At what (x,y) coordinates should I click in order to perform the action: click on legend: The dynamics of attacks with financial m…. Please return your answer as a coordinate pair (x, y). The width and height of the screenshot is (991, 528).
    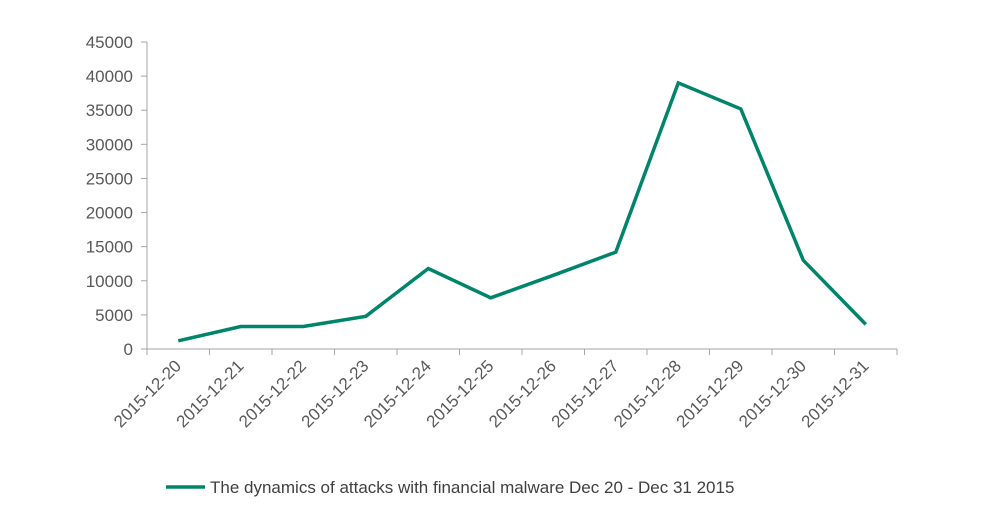
    Looking at the image, I should click on (450, 487).